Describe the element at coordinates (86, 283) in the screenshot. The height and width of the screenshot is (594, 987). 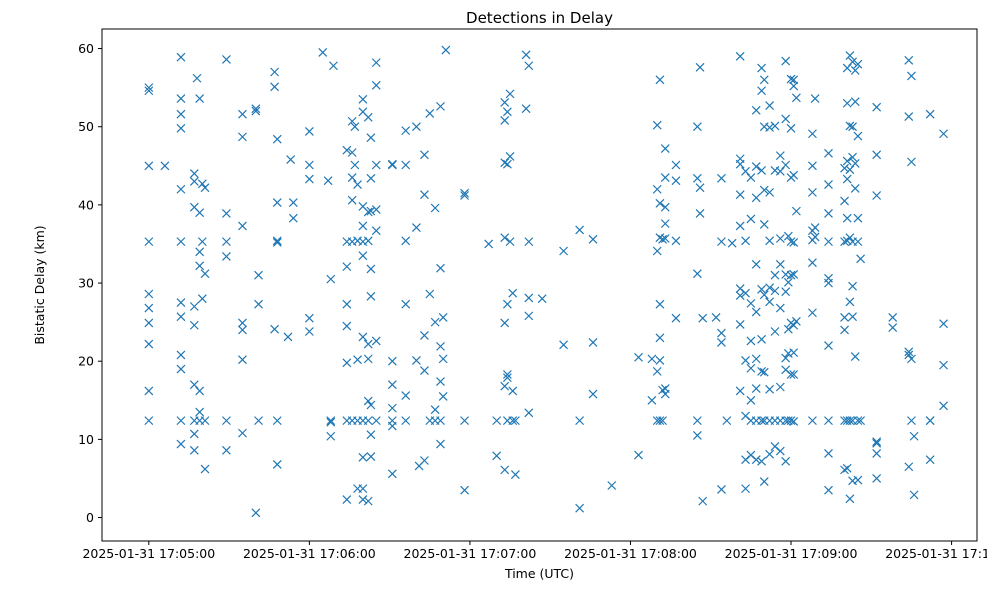
I see `y-tick-label: 30` at that location.